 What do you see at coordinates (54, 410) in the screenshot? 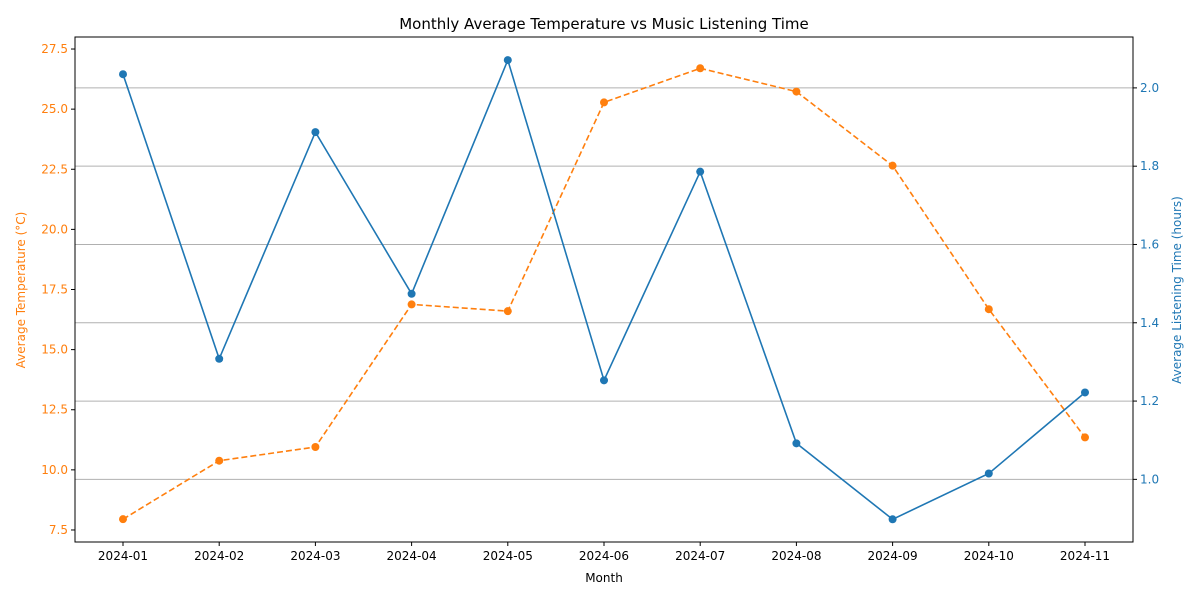
I see `y-left-tick-label: 12.5` at bounding box center [54, 410].